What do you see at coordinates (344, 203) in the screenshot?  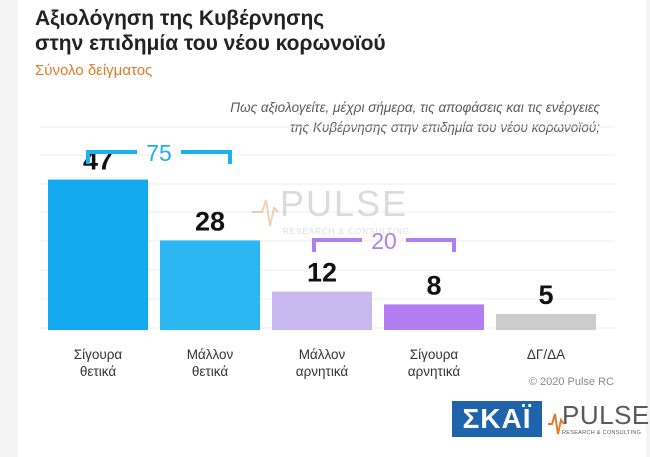 I see `watermark-word: PULSE` at bounding box center [344, 203].